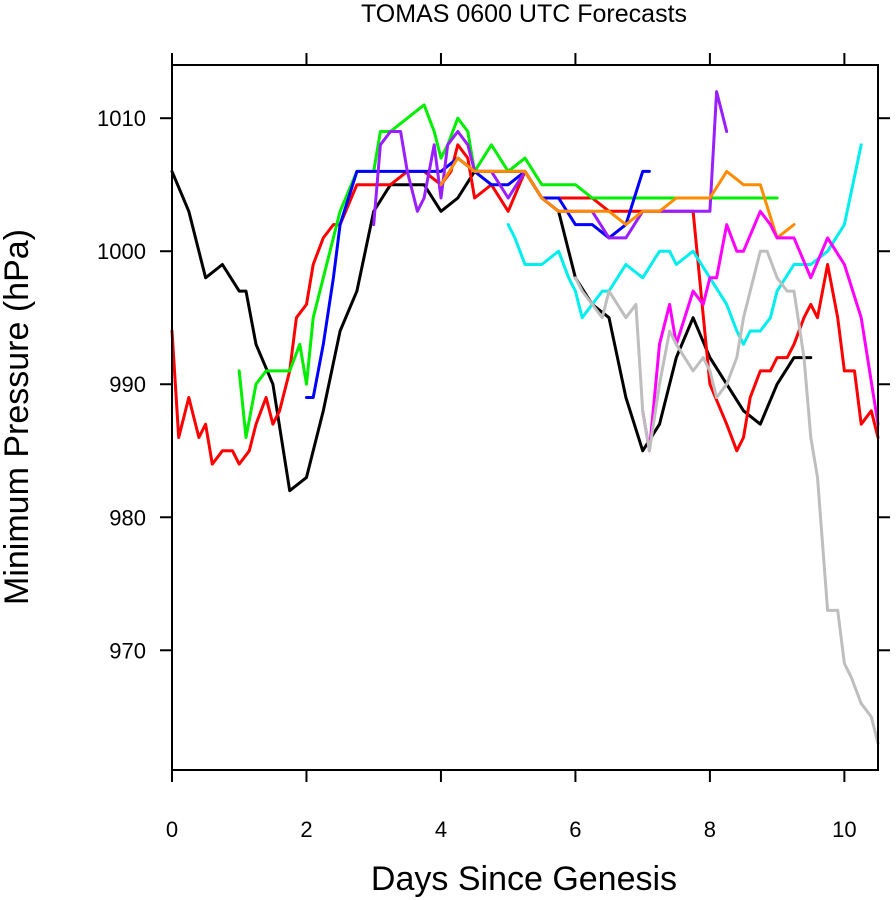  What do you see at coordinates (127, 650) in the screenshot?
I see `y-tick-label: 970` at bounding box center [127, 650].